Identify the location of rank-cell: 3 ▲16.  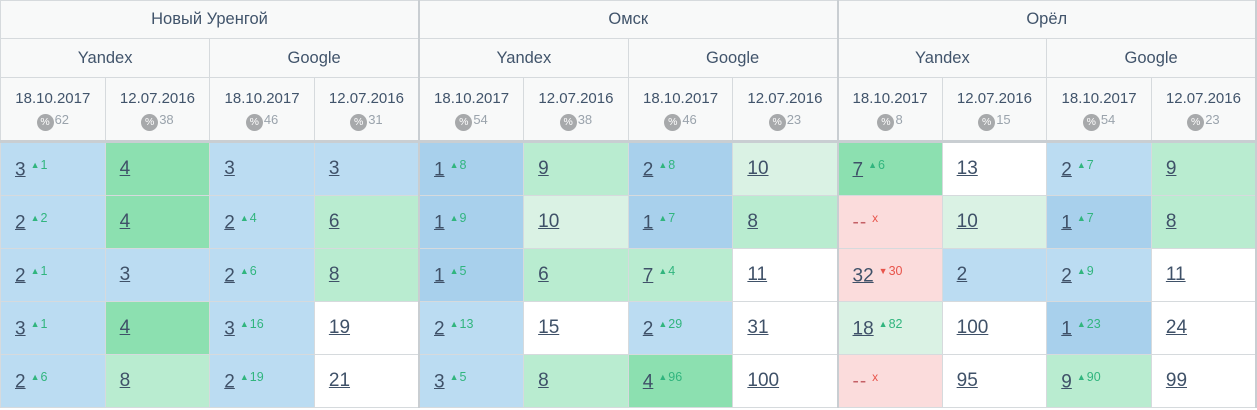
(262, 328).